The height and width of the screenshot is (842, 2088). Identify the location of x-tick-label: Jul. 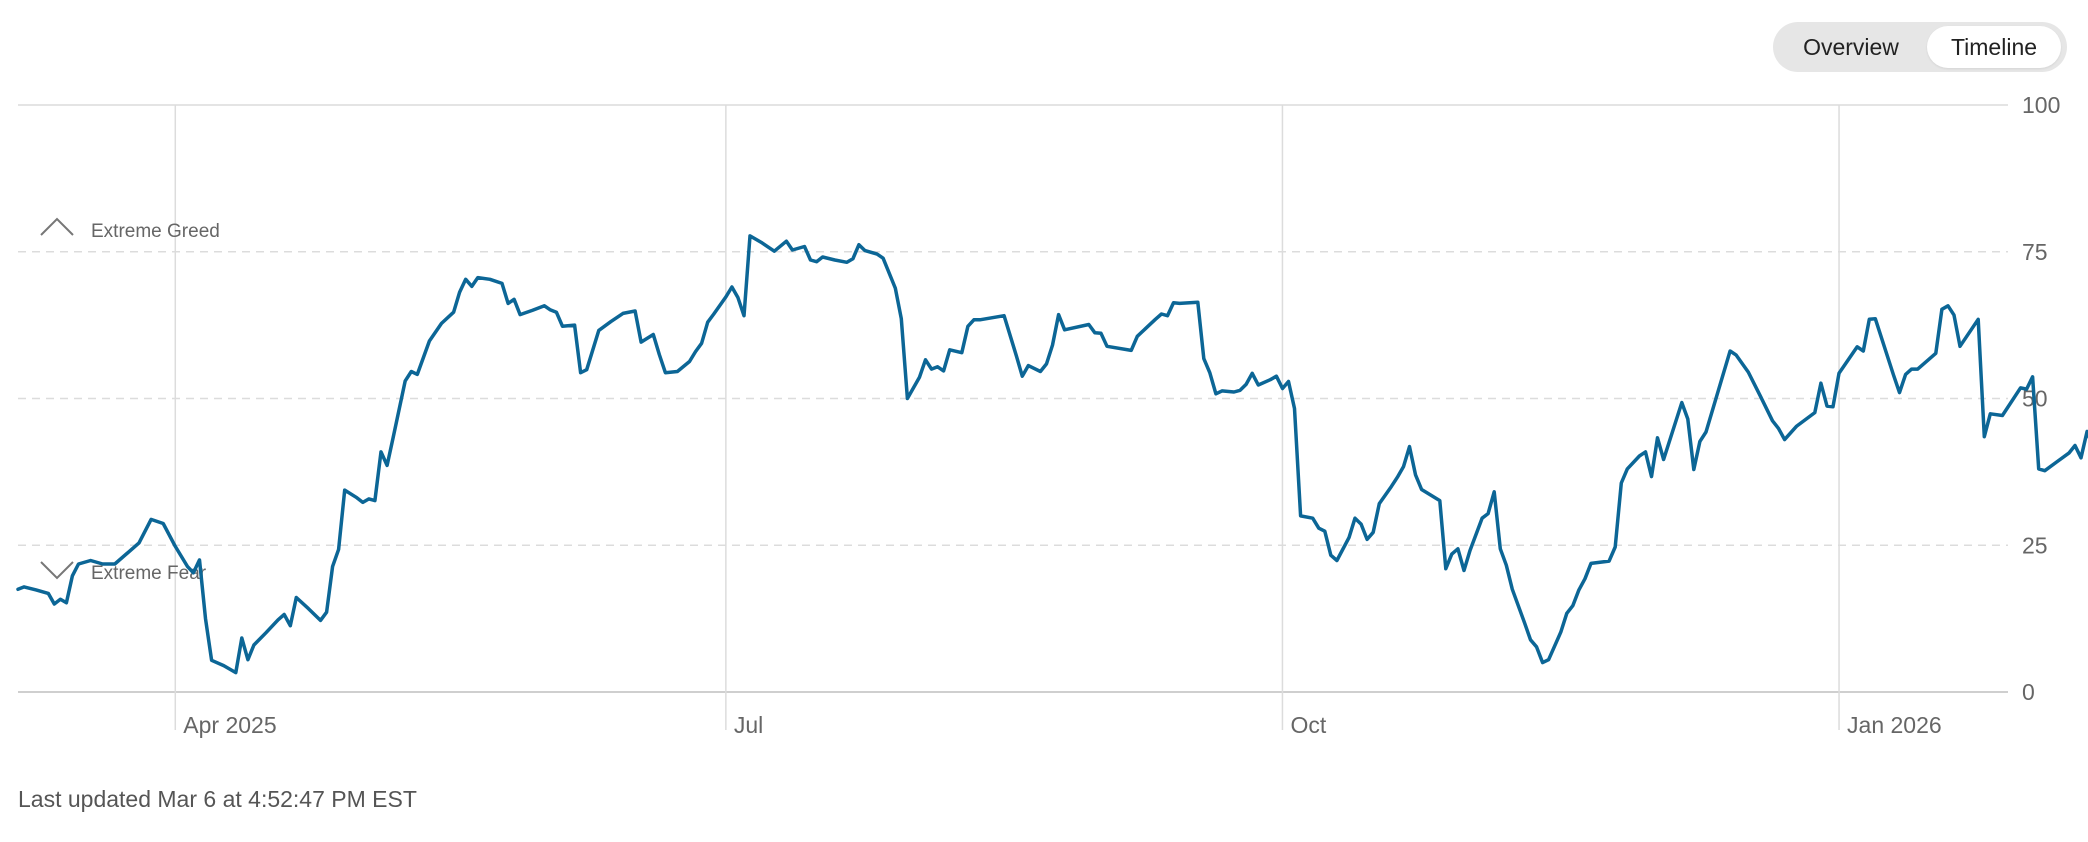
(748, 725).